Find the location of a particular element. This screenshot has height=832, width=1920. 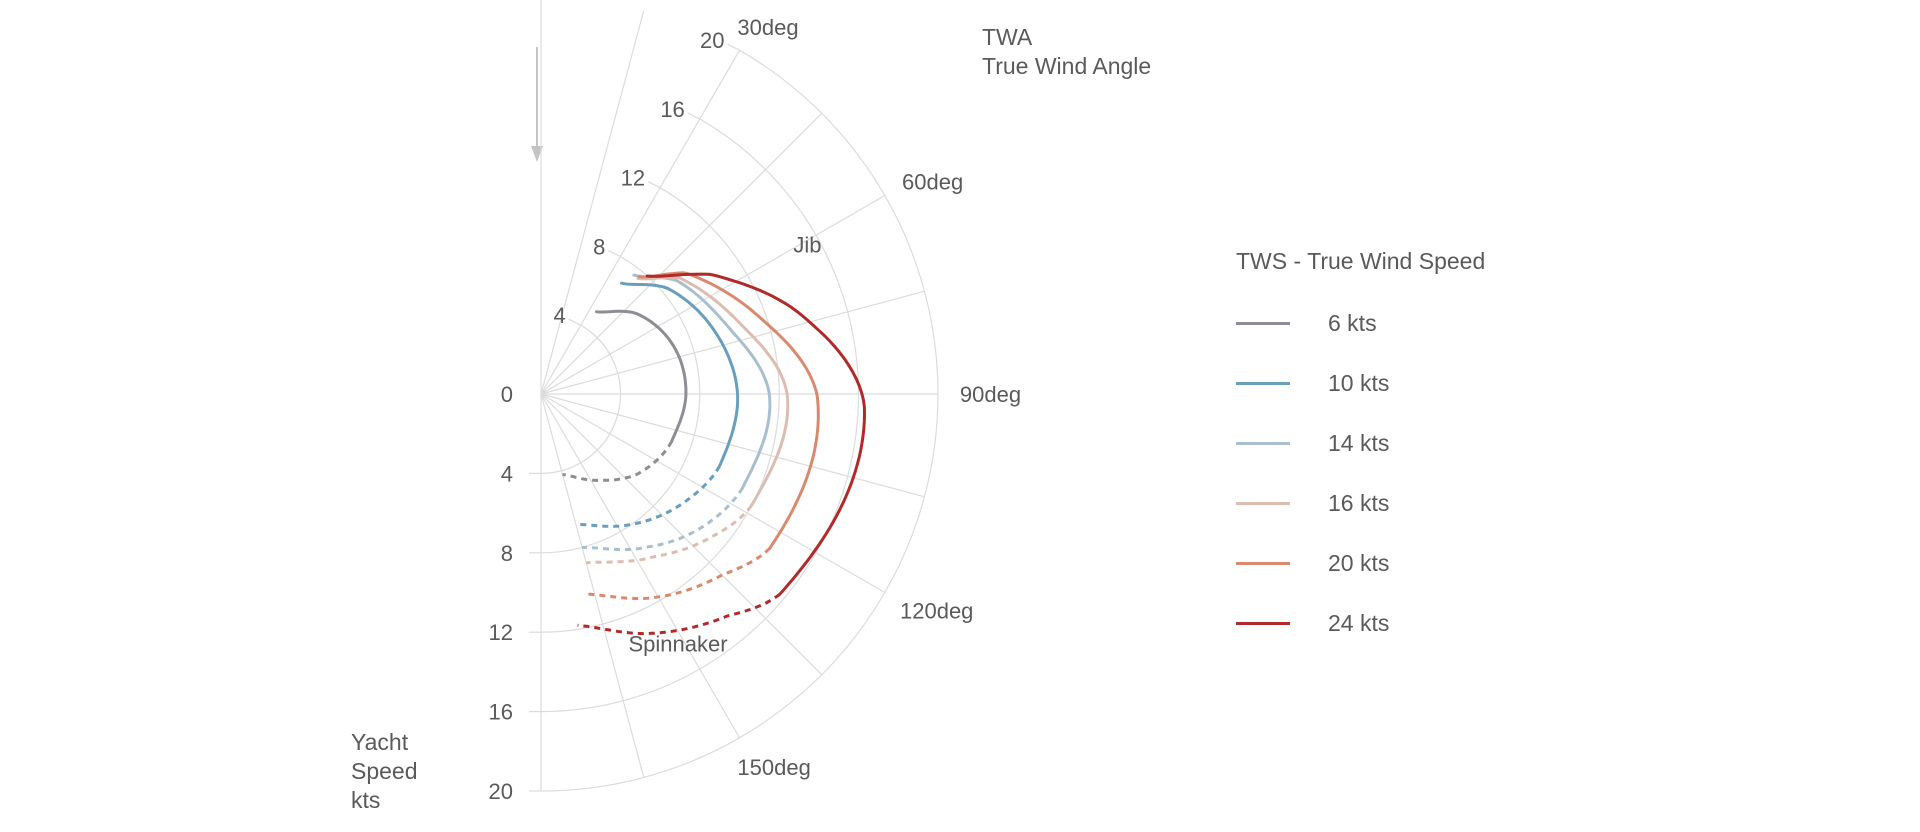

legend-items: 6 kts 10 kts 14 kts 16 kts 20 kts 24 kts is located at coordinates (1360, 473).